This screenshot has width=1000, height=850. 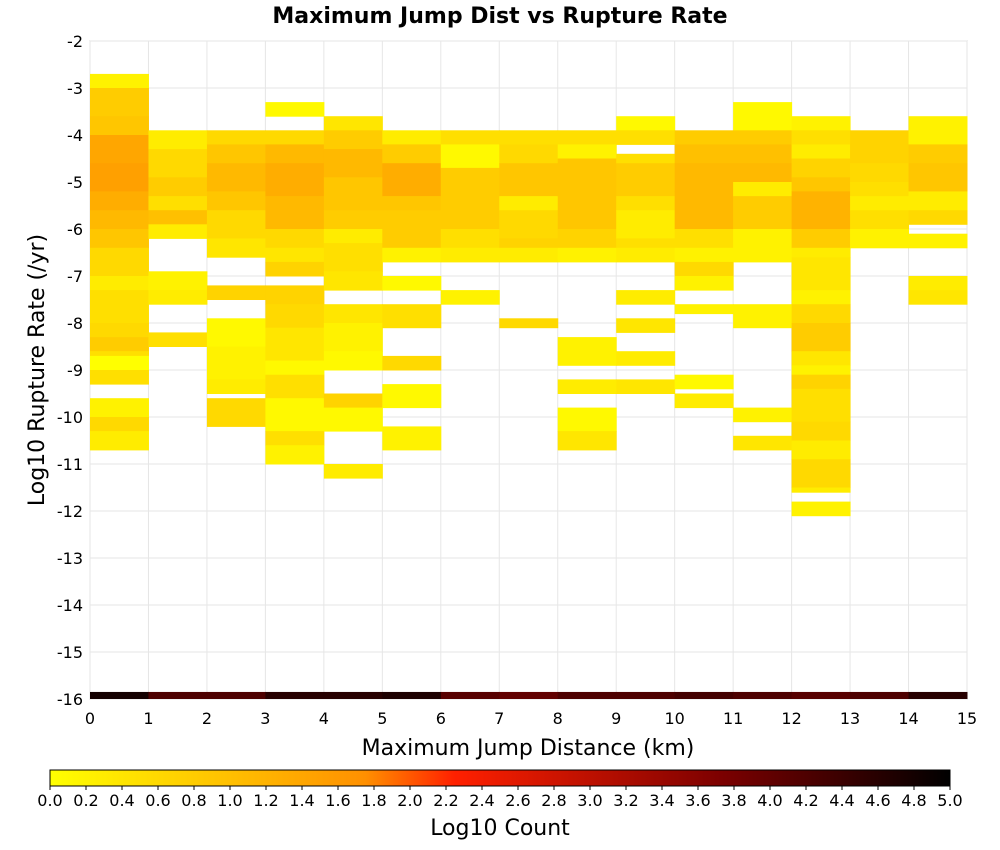 I want to click on y-tick-labels: -2 -3 -4 -5 -6 -7 -8 -9 -10 -11 -12 -13 -14 -15 -16, so click(x=70, y=370).